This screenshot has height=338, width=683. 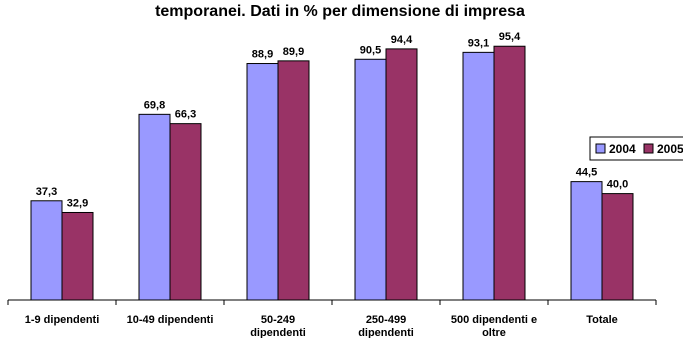 I want to click on data-label-2005-6: 40,0, so click(x=617, y=185).